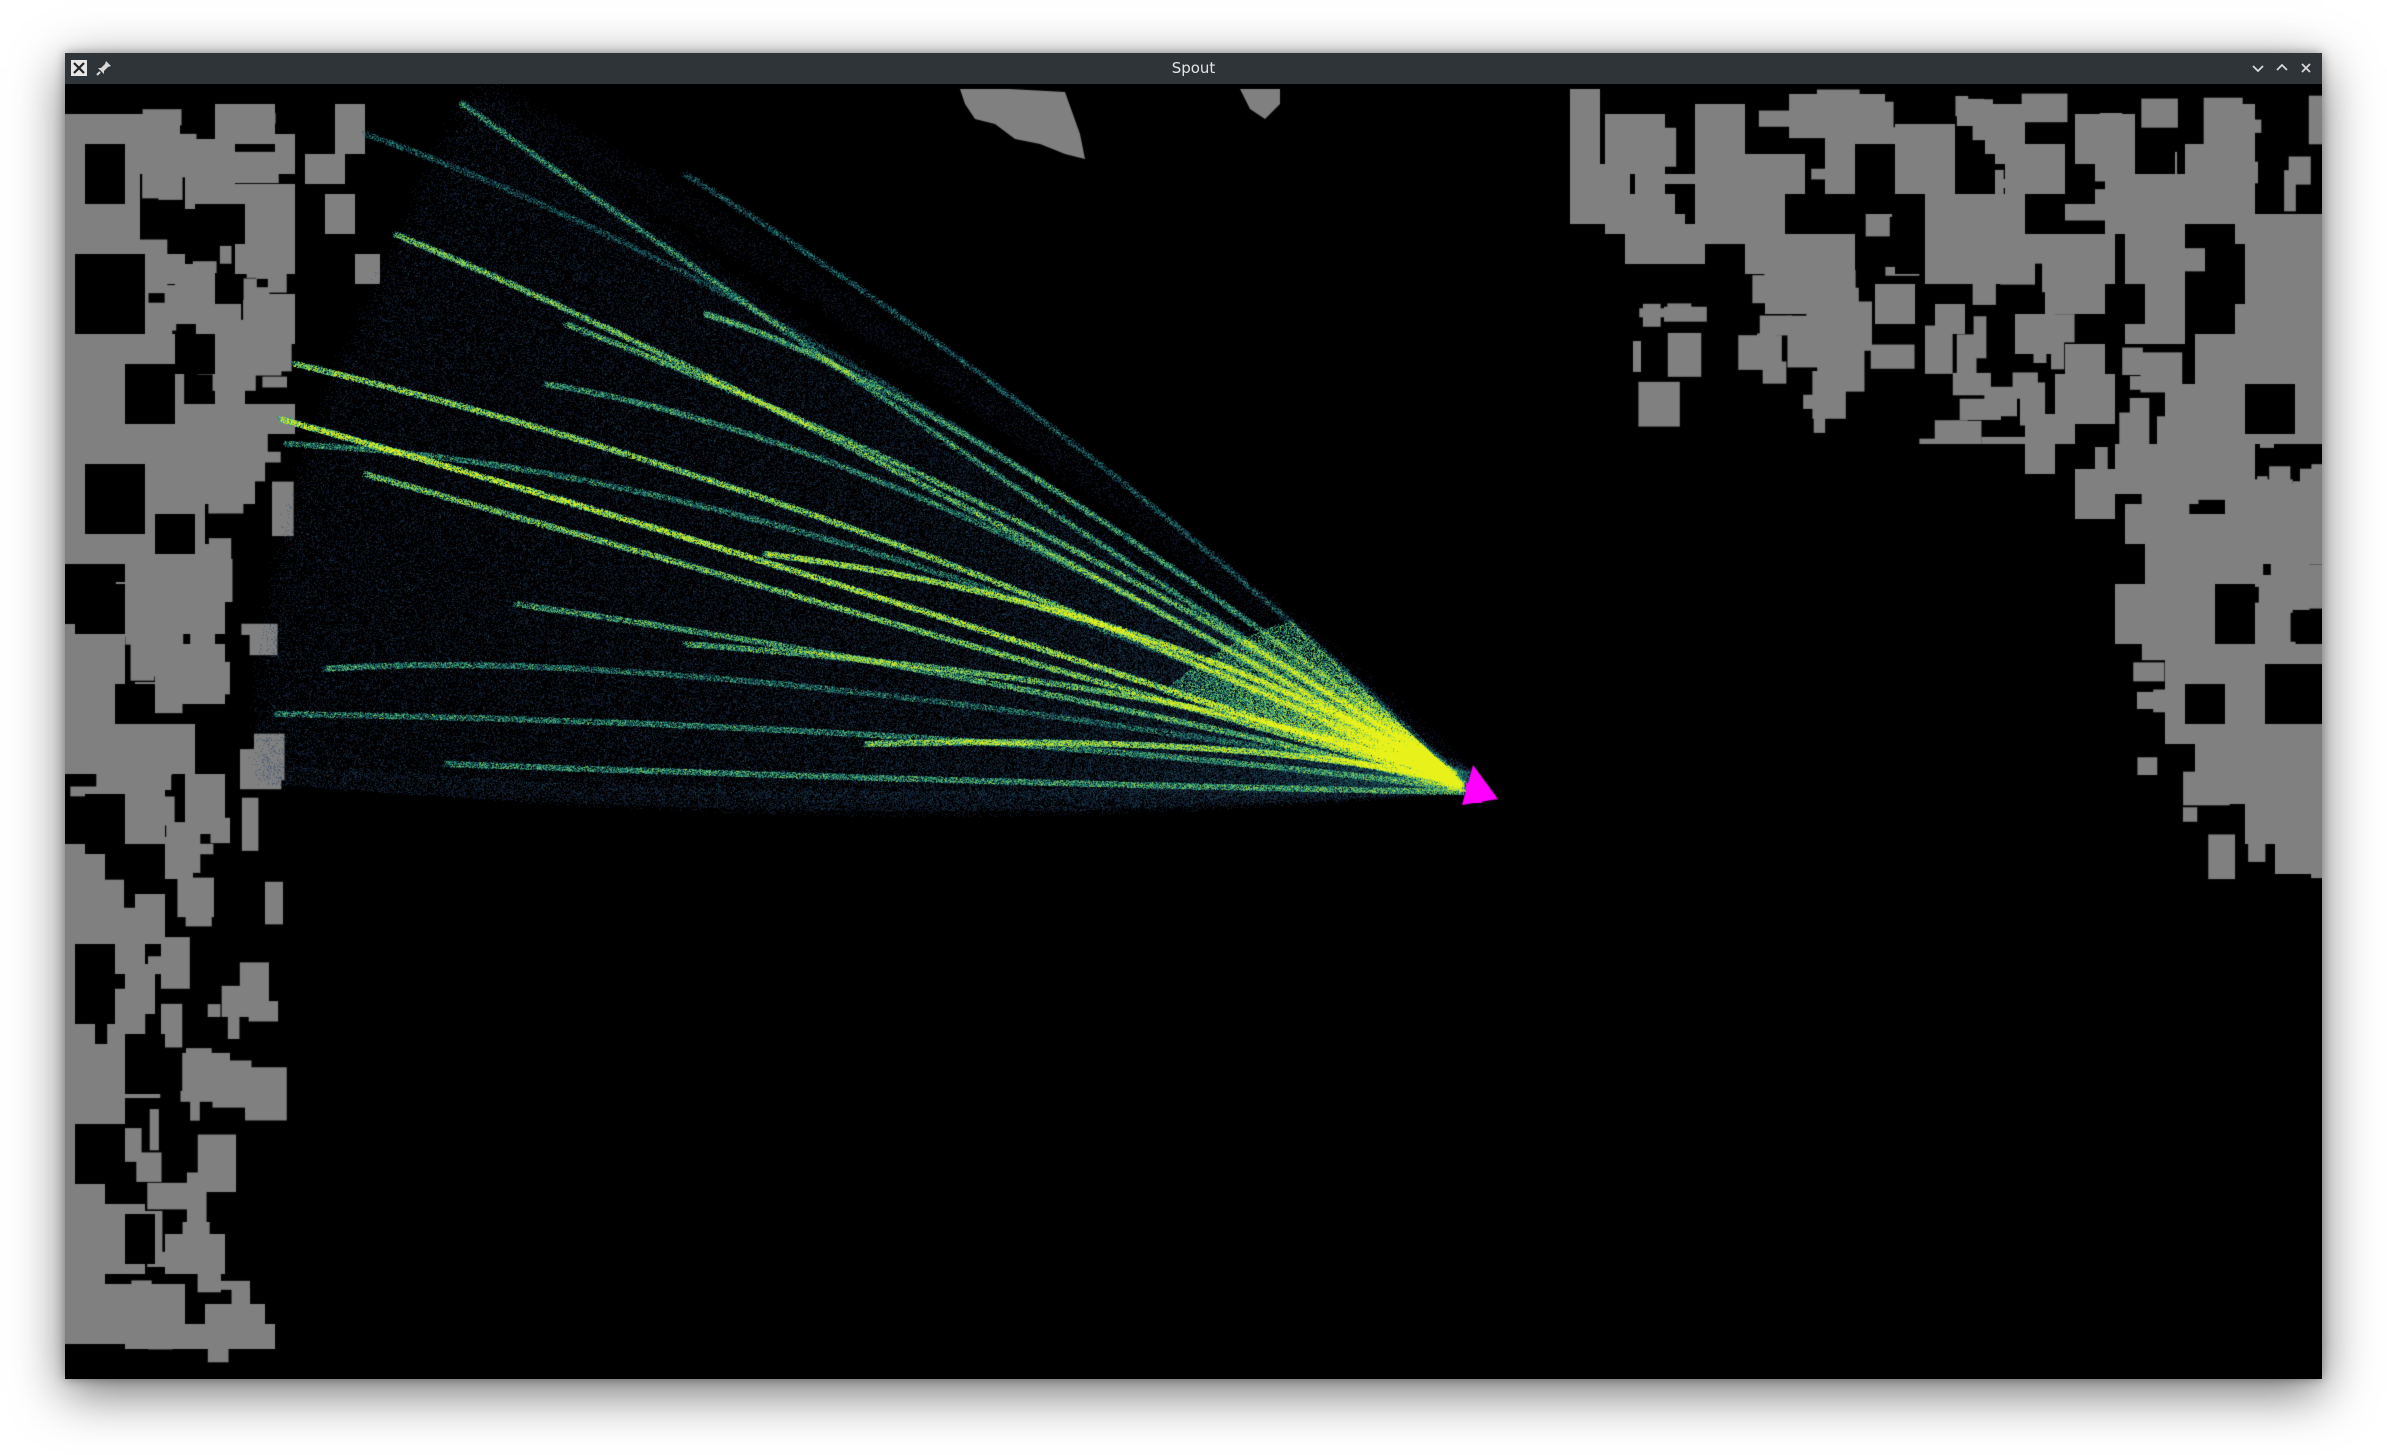 This screenshot has height=1455, width=2387. I want to click on close-icon, so click(2306, 68).